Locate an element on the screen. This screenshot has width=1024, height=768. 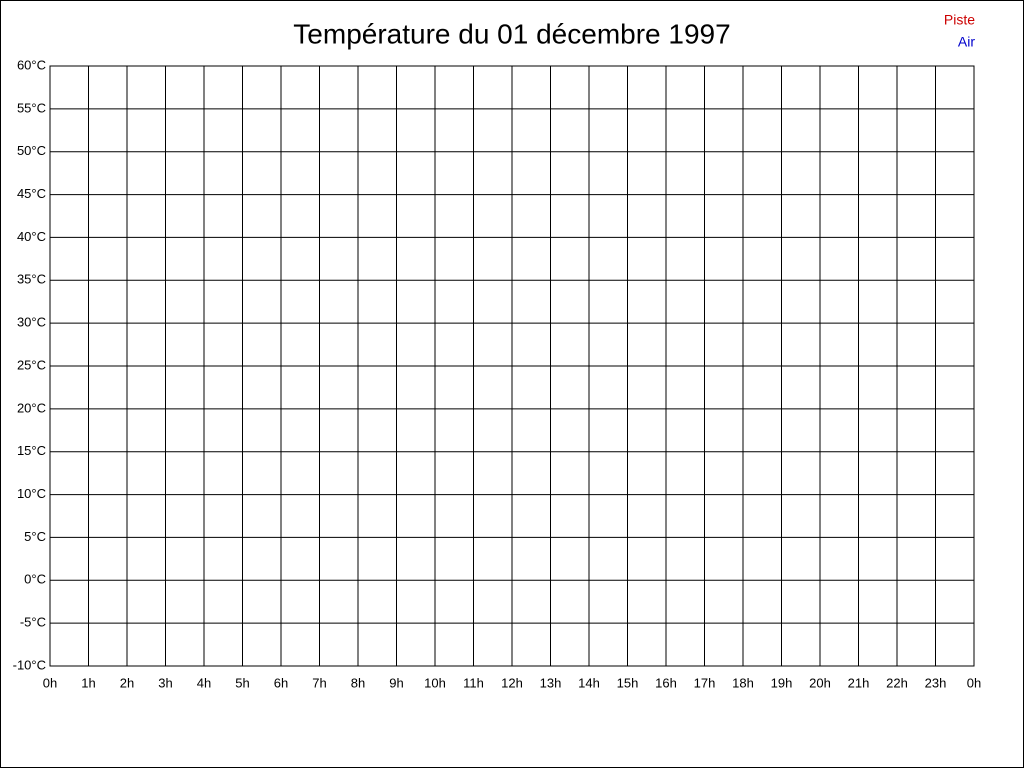
y-tick-label: -10°C is located at coordinates (29, 664).